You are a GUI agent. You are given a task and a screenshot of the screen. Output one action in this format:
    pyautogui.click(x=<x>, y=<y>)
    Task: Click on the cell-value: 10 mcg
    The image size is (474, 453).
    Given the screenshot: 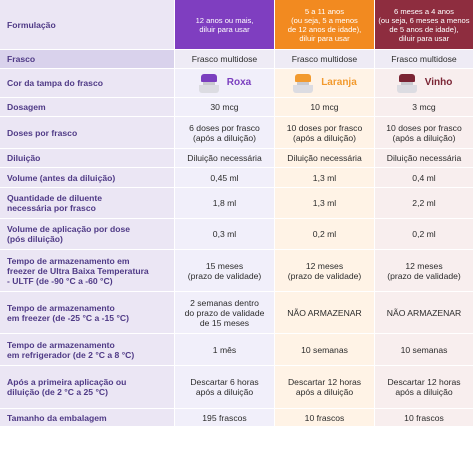 What is the action you would take?
    pyautogui.click(x=325, y=107)
    